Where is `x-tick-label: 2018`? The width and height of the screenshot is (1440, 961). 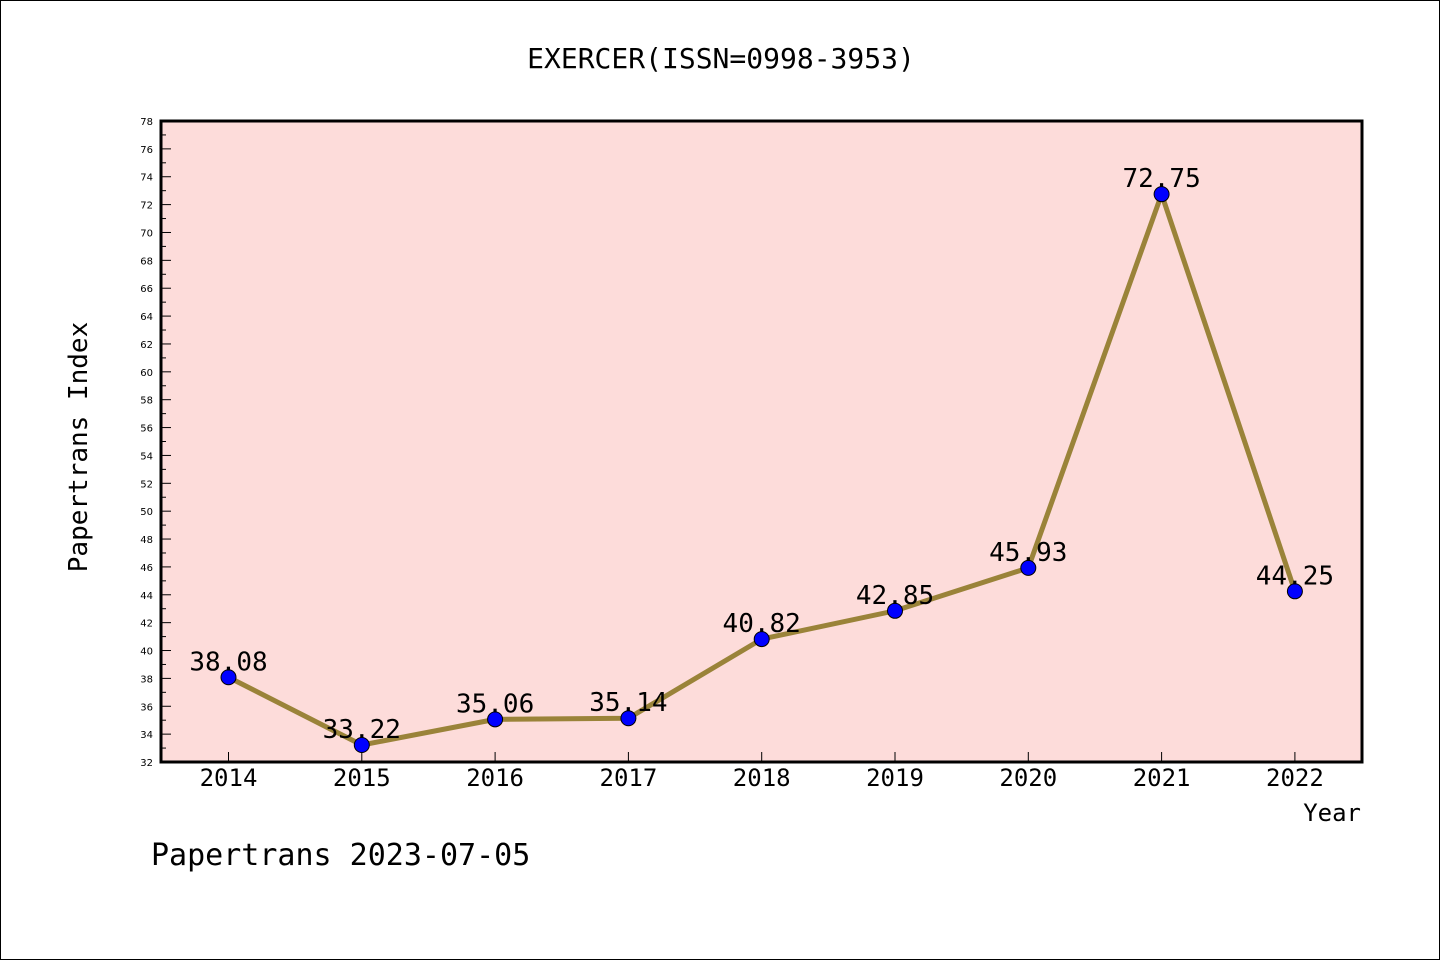
x-tick-label: 2018 is located at coordinates (762, 778).